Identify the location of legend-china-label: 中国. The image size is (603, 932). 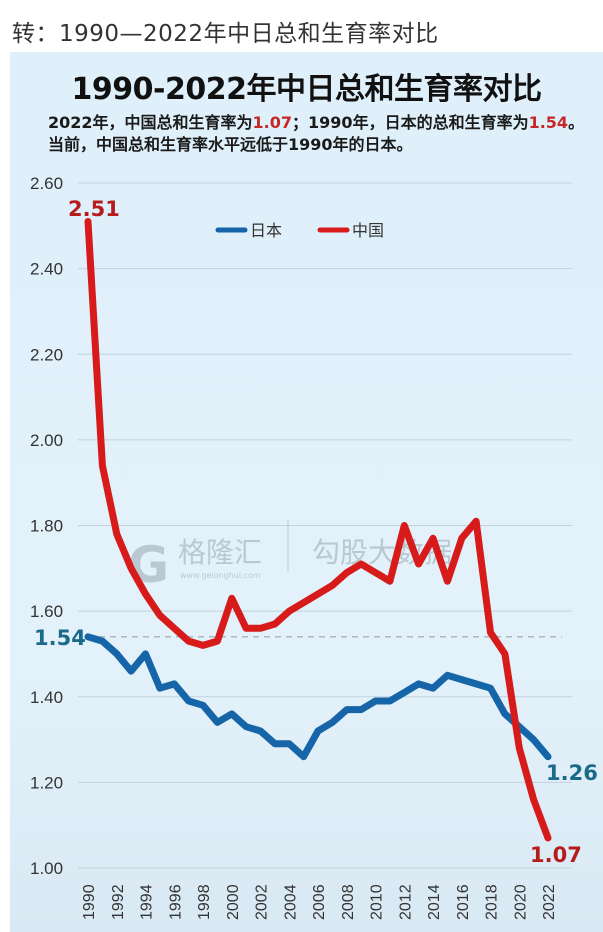
(368, 230).